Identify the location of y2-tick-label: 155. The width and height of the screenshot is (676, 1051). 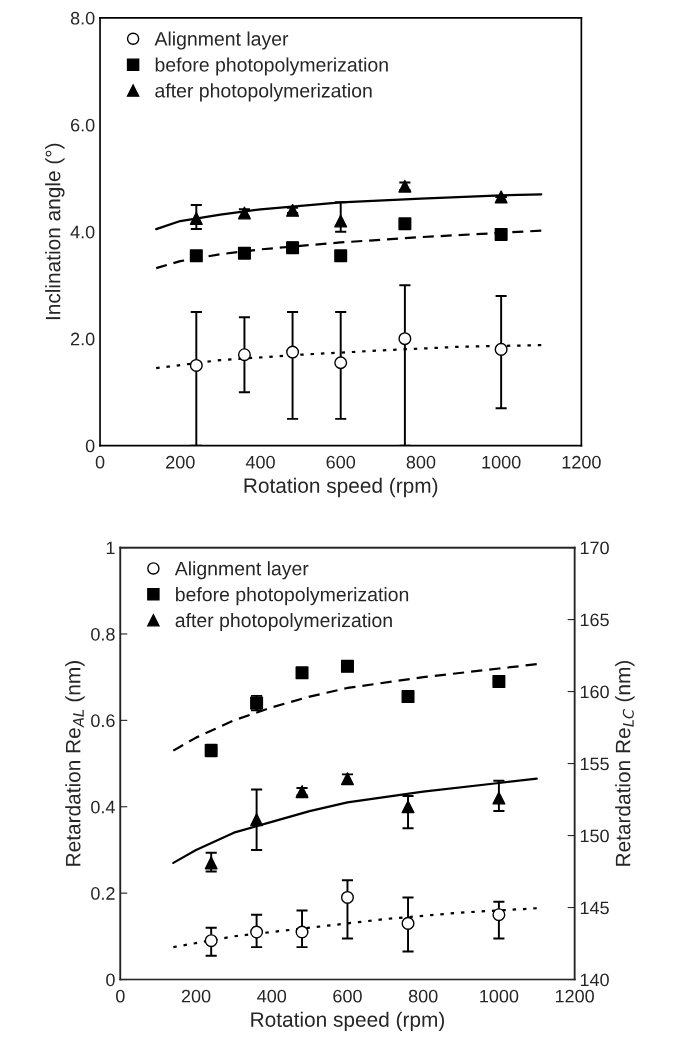
(594, 764).